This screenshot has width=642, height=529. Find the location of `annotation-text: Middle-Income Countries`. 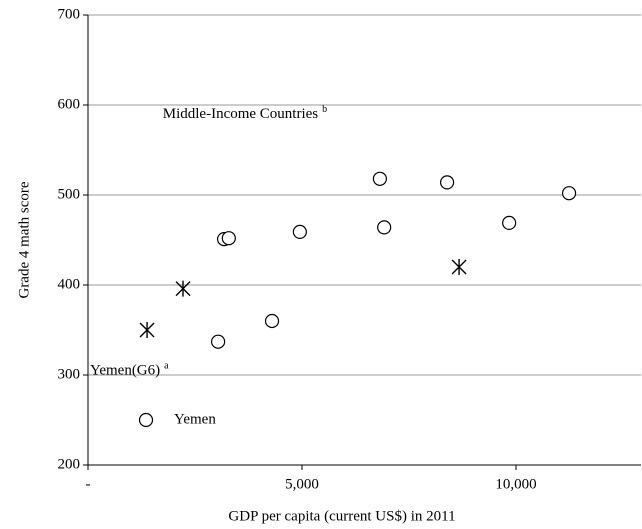

annotation-text: Middle-Income Countries is located at coordinates (241, 114).